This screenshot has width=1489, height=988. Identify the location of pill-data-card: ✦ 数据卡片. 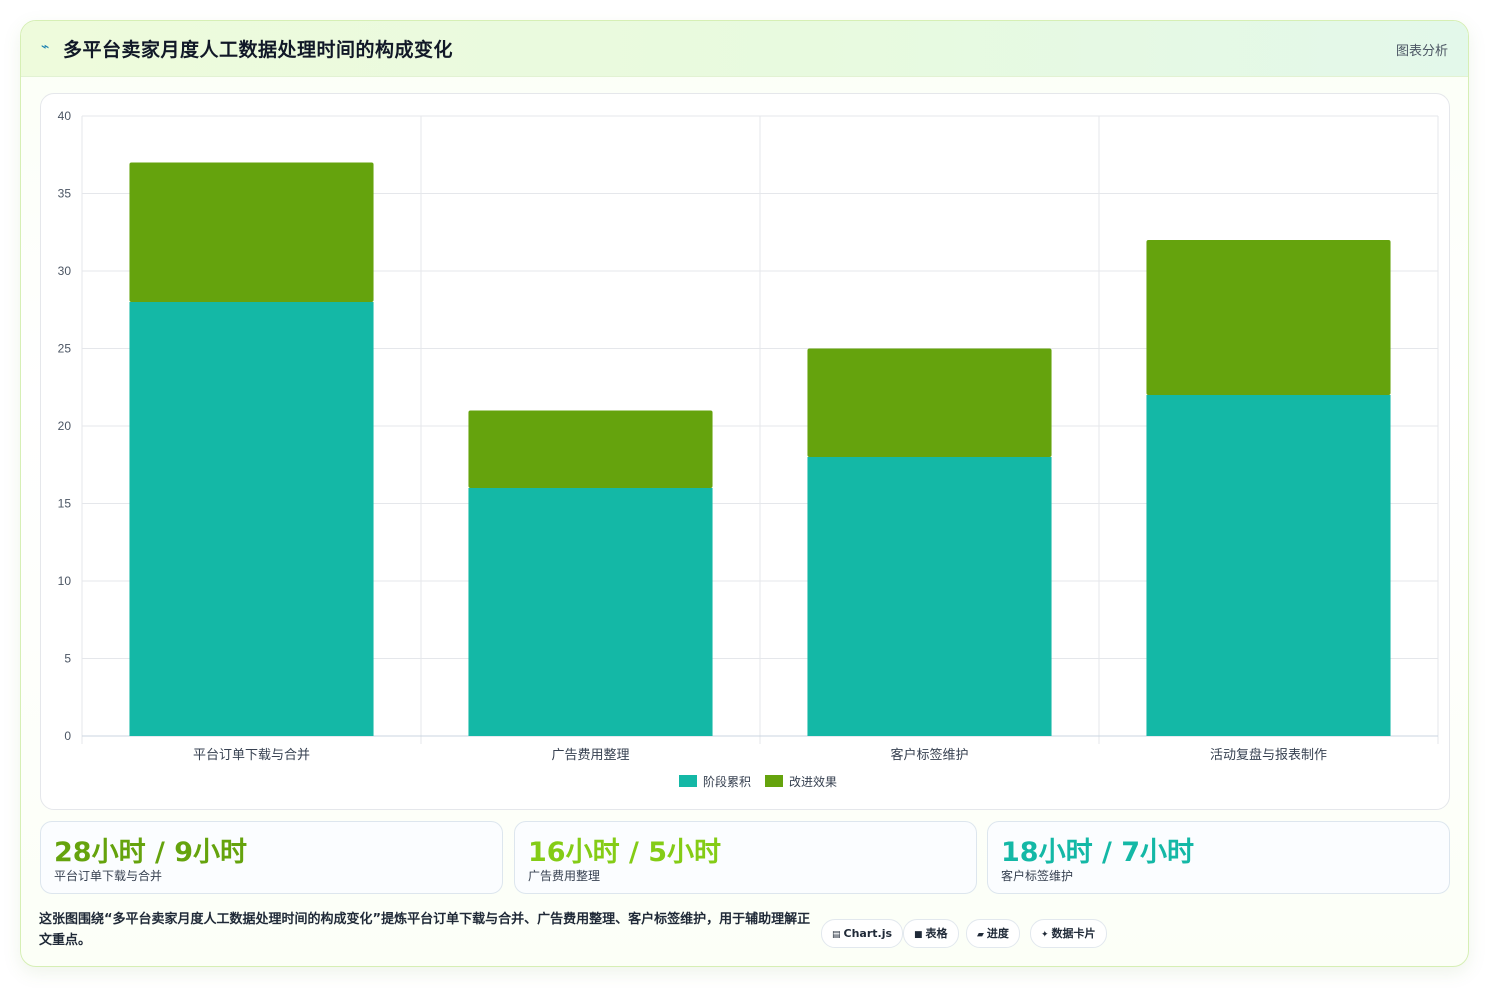
(1068, 933).